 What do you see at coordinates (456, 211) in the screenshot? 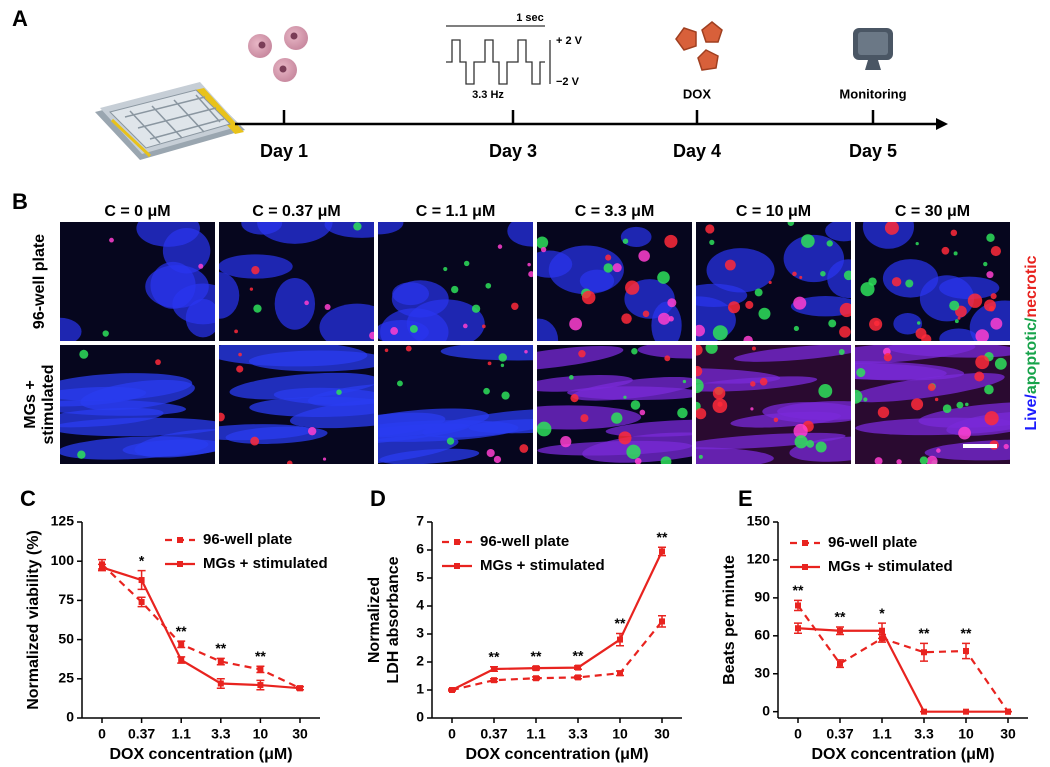
I see `column-title: C = 1.1 μM` at bounding box center [456, 211].